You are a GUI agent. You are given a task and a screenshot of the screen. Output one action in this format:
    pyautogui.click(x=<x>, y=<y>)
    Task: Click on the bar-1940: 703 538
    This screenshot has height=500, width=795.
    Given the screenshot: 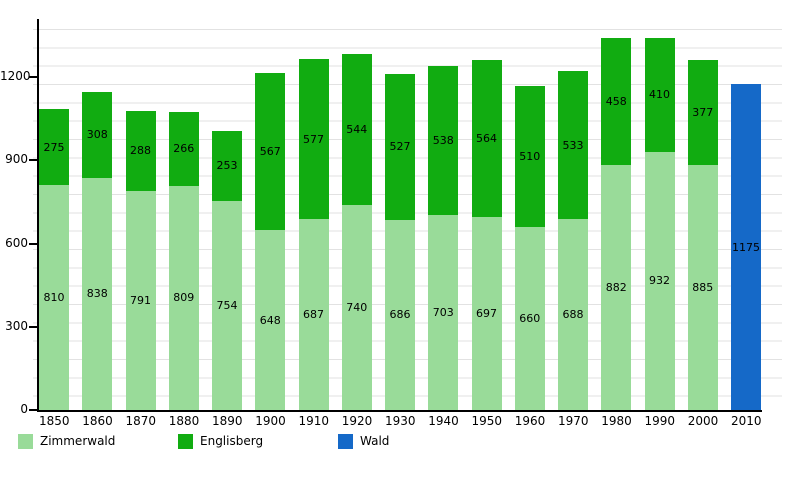 What is the action you would take?
    pyautogui.click(x=443, y=237)
    